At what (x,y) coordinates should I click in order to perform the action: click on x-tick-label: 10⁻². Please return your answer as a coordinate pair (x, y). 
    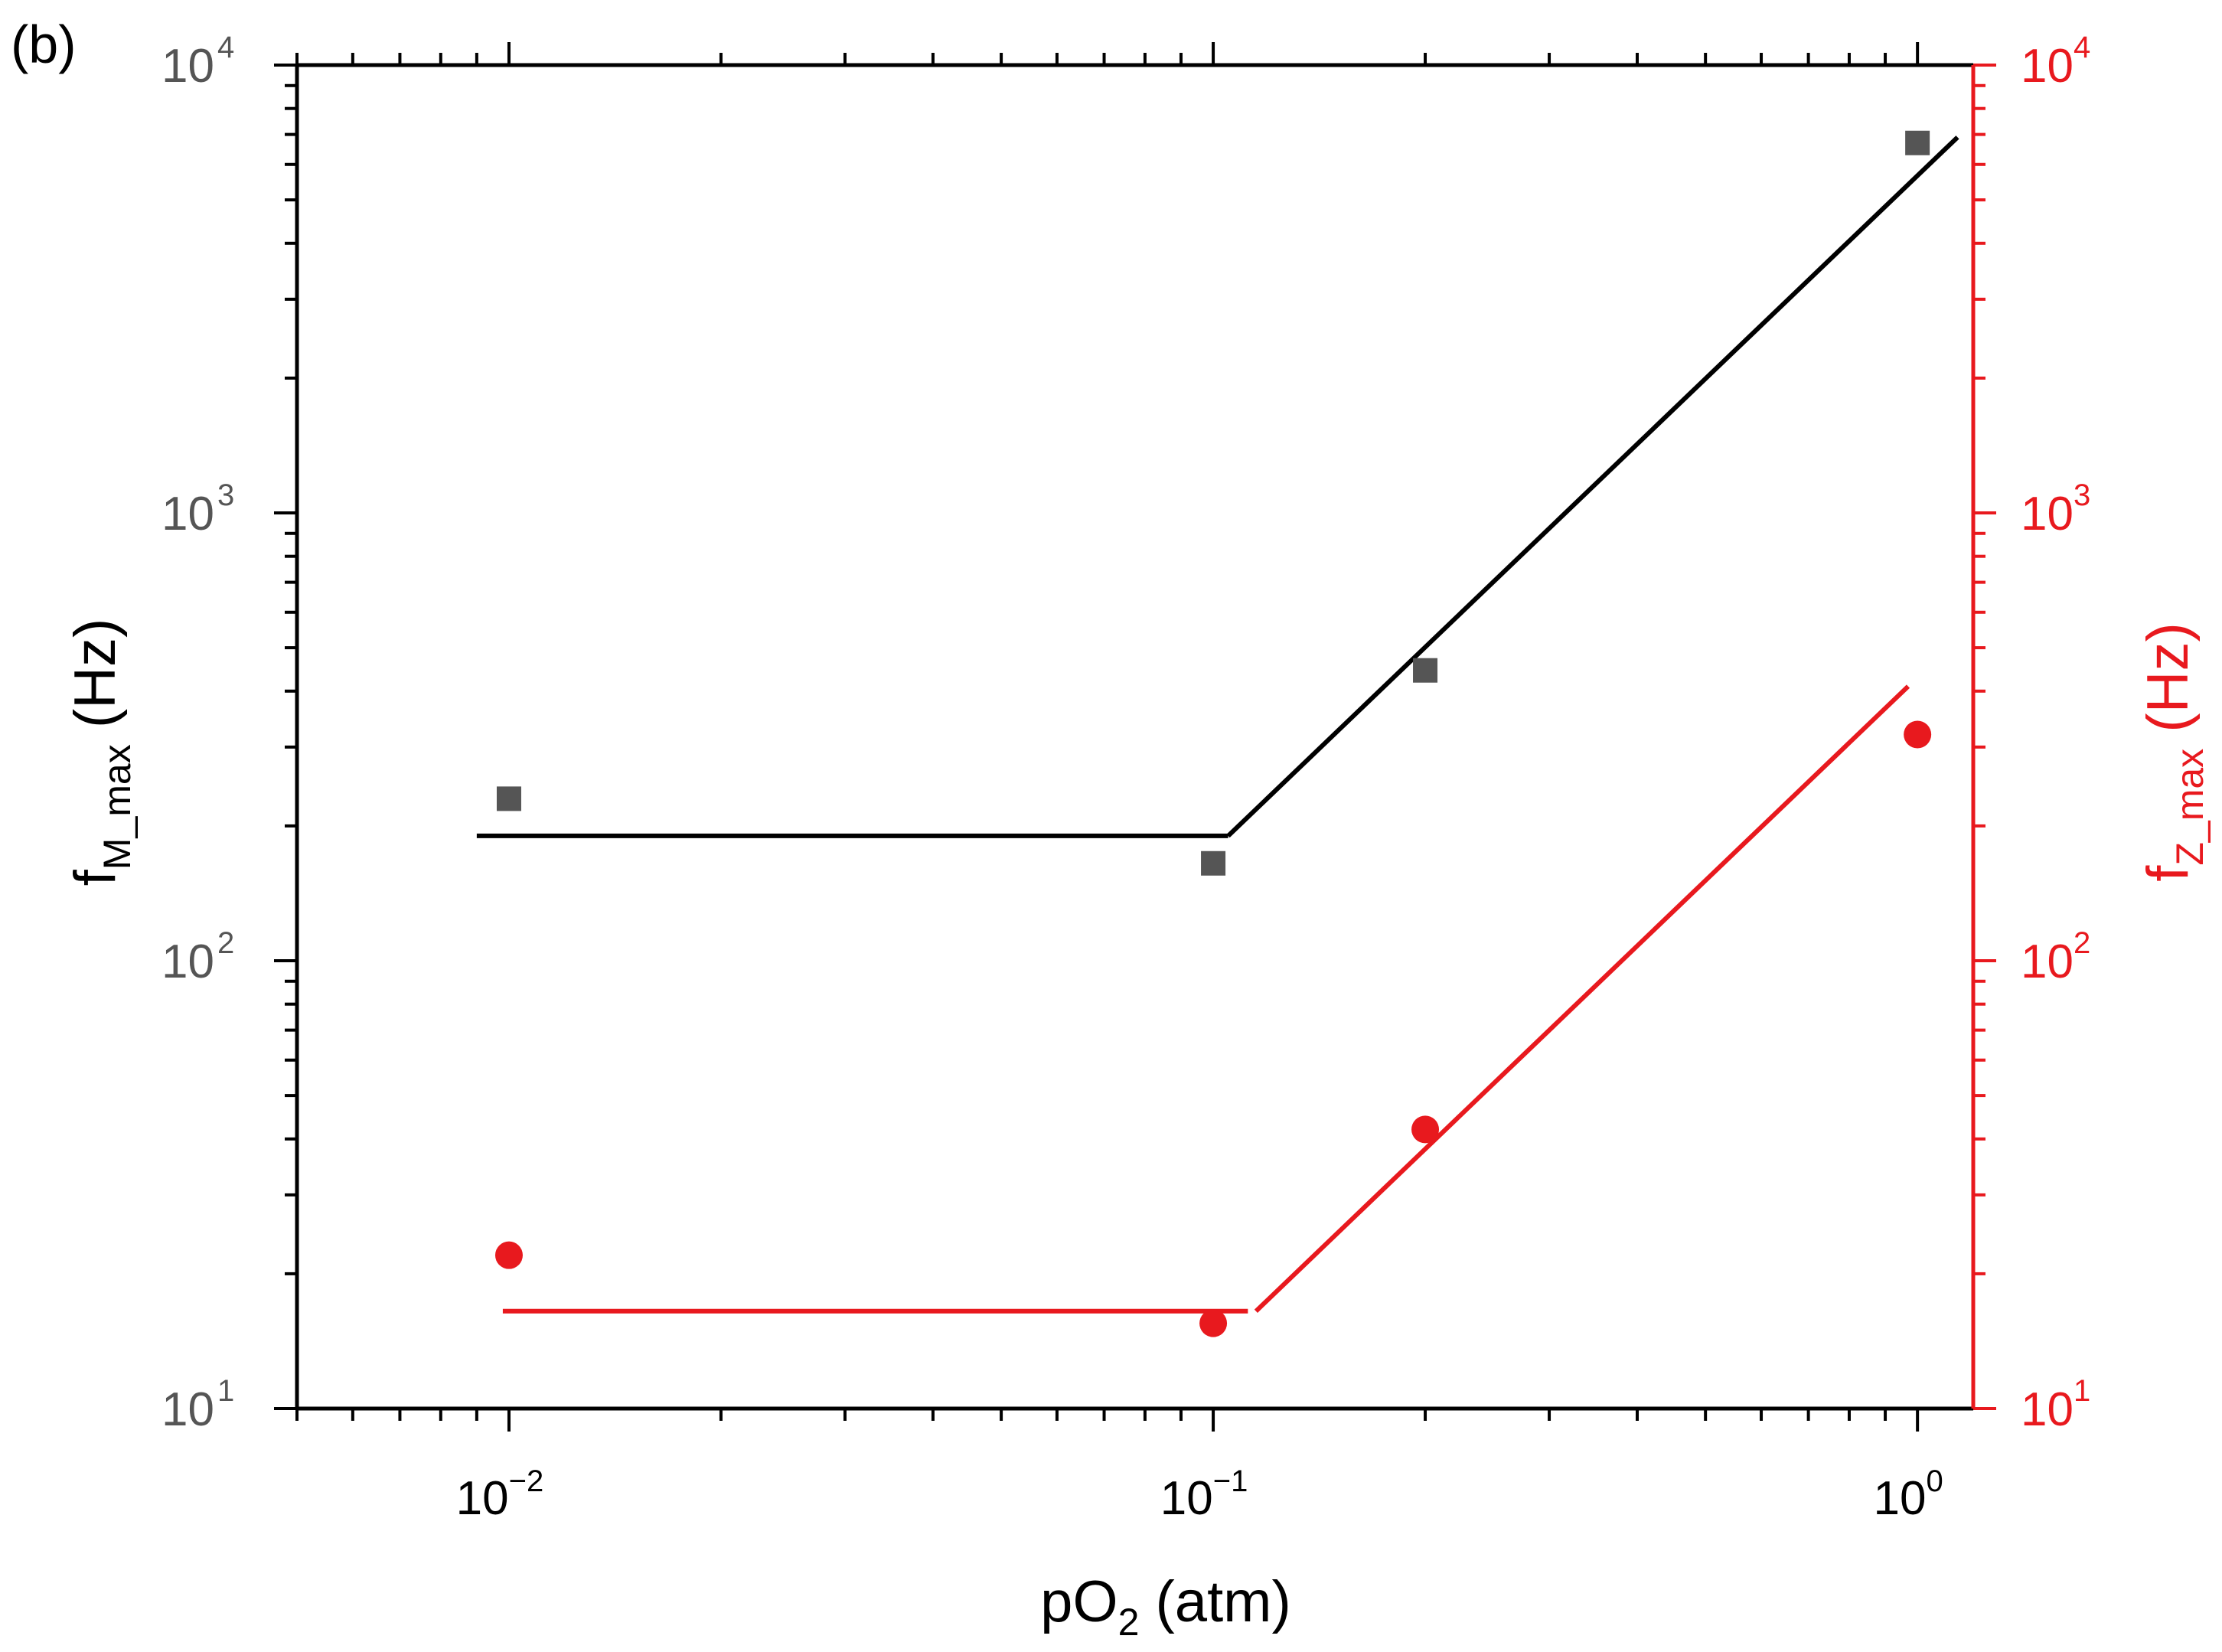
    Looking at the image, I should click on (500, 1494).